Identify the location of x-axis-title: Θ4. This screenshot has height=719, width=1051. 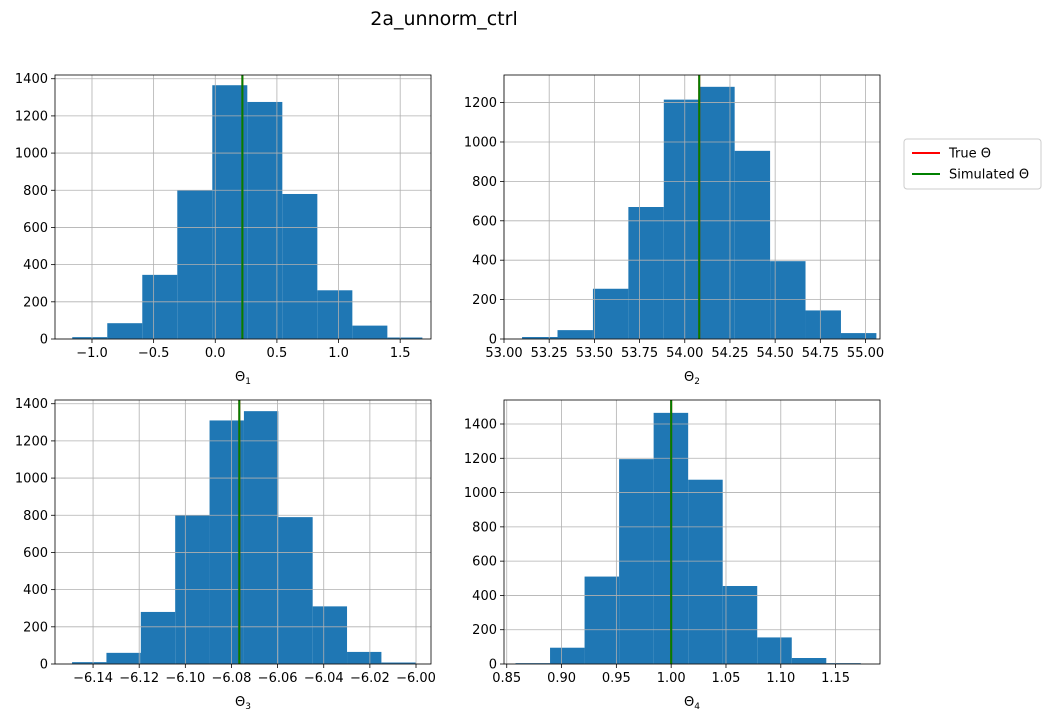
(692, 703).